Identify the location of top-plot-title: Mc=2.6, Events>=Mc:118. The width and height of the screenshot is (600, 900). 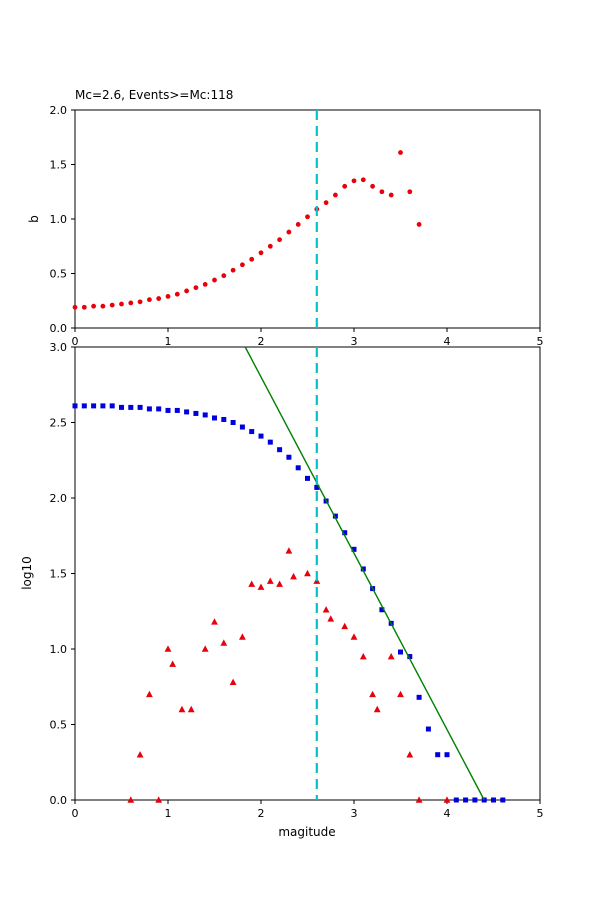
(154, 95).